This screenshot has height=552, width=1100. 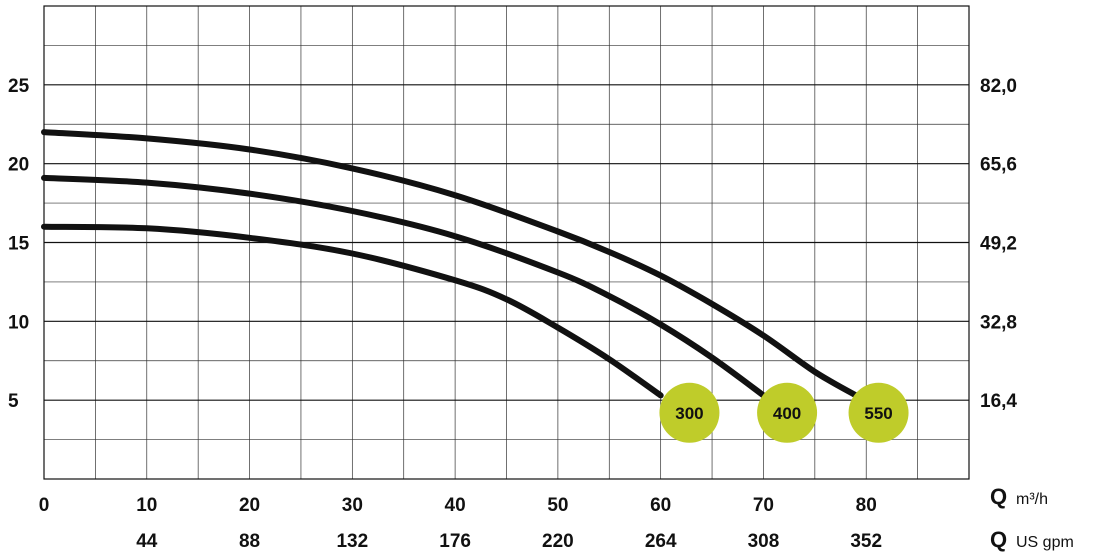 What do you see at coordinates (998, 86) in the screenshot?
I see `y-right-tick-label: 82,0` at bounding box center [998, 86].